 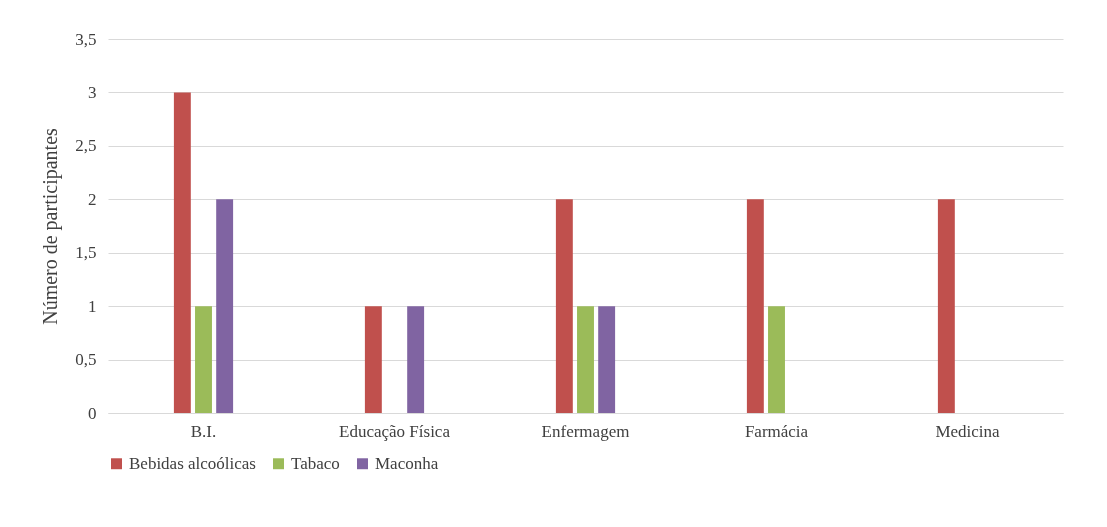 What do you see at coordinates (92, 199) in the screenshot?
I see `y-tick-label: 2` at bounding box center [92, 199].